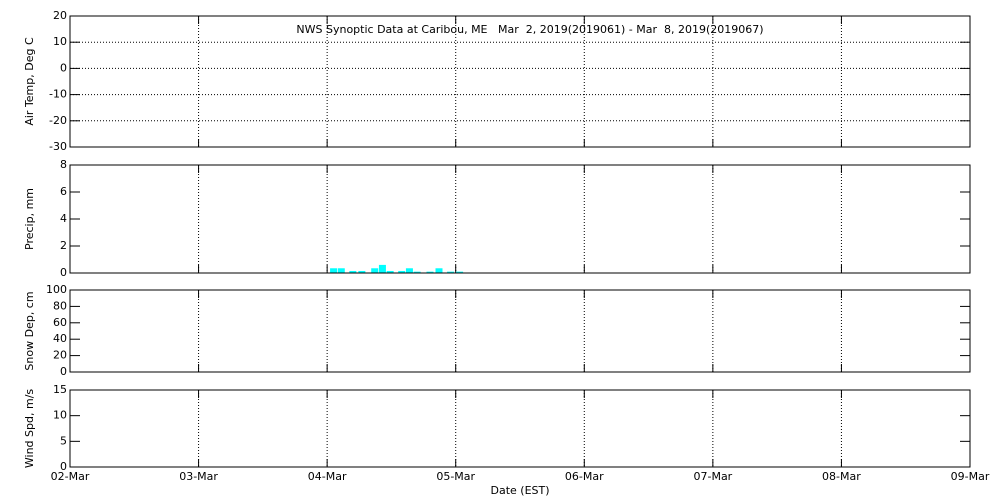 The image size is (1000, 500). What do you see at coordinates (970, 476) in the screenshot?
I see `x-tick-label: 09-Mar` at bounding box center [970, 476].